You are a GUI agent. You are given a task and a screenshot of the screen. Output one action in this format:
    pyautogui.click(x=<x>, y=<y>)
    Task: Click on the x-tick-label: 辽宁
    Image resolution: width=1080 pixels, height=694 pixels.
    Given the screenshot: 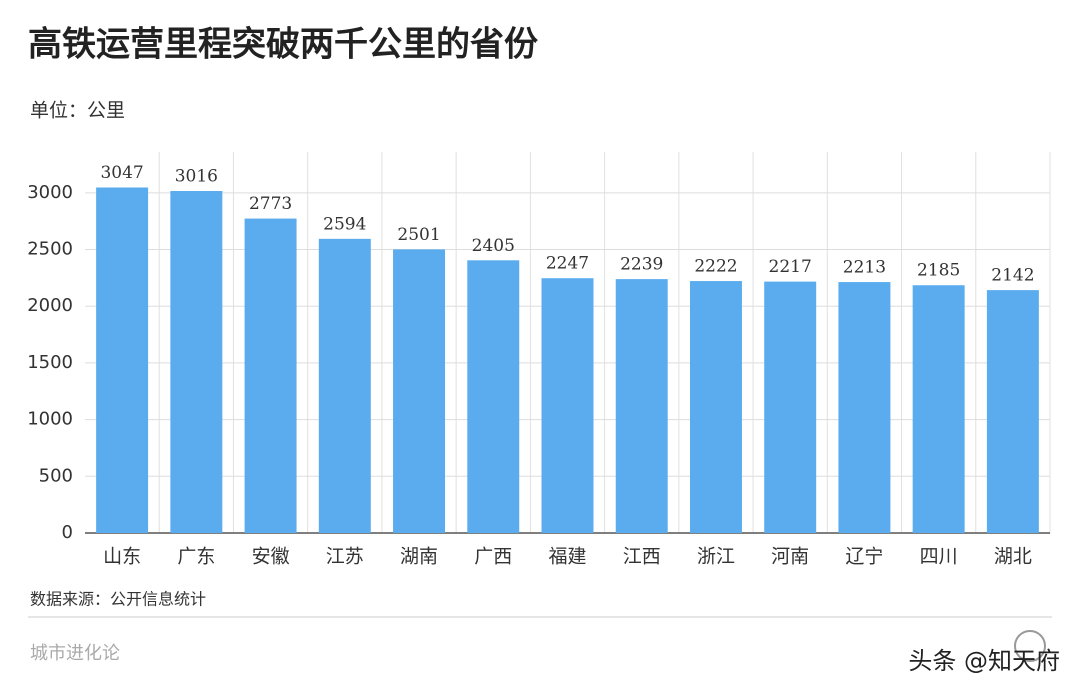 What is the action you would take?
    pyautogui.click(x=864, y=557)
    